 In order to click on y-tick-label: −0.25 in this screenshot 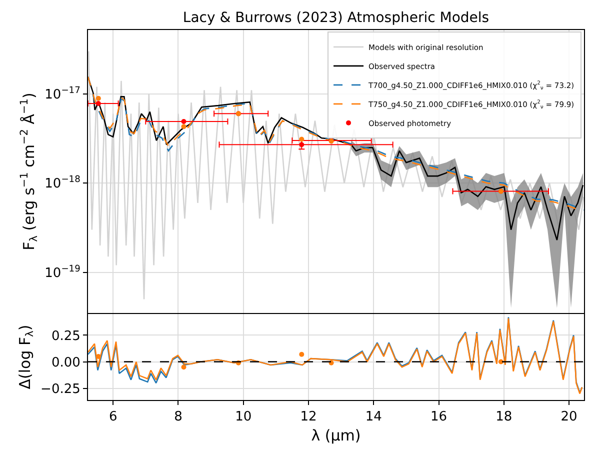, I will do `click(60, 389)`.